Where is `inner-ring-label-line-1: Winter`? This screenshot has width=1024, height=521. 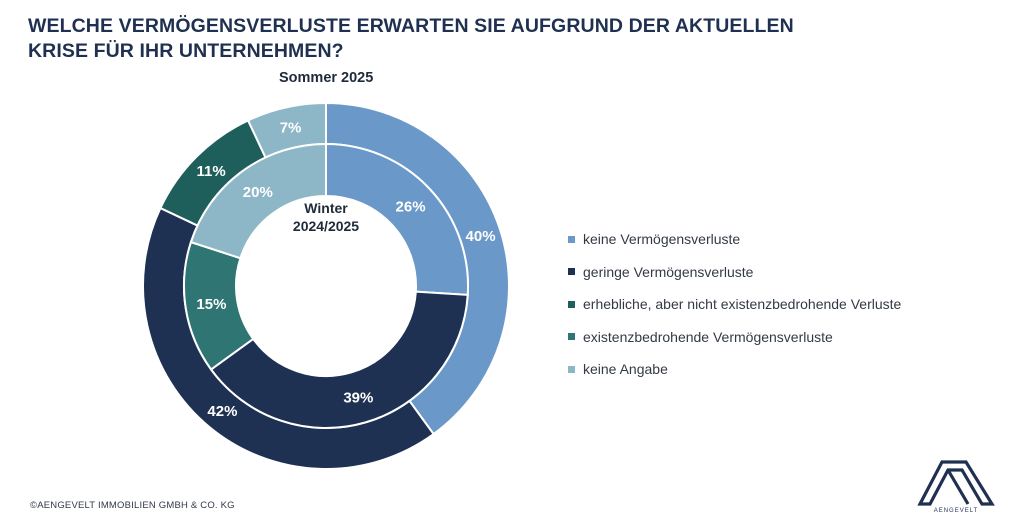
inner-ring-label-line-1: Winter is located at coordinates (326, 208).